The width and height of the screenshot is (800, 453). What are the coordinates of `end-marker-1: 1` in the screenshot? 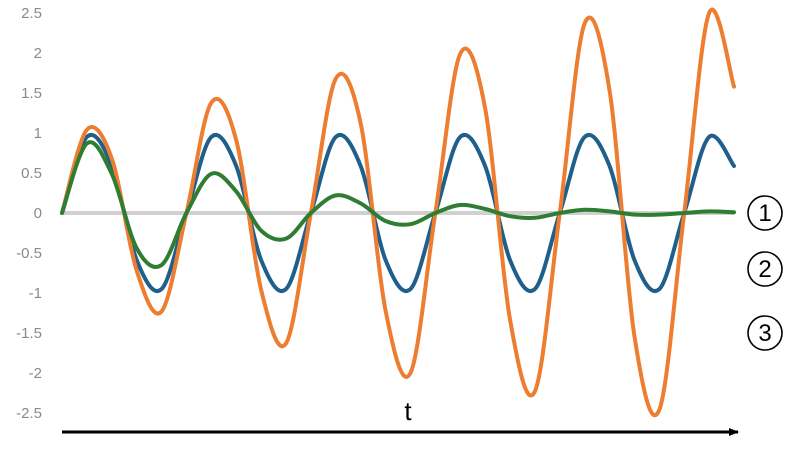 It's located at (765, 213).